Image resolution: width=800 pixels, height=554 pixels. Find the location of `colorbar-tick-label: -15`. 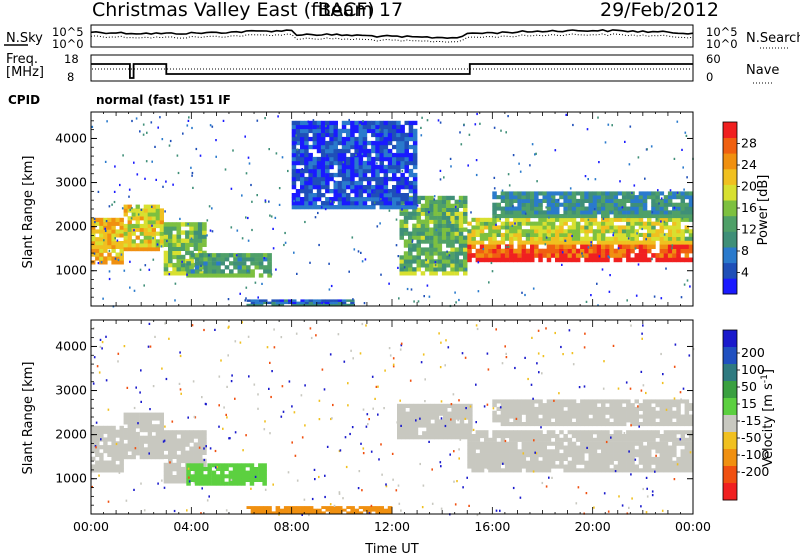

colorbar-tick-label: -15 is located at coordinates (751, 420).